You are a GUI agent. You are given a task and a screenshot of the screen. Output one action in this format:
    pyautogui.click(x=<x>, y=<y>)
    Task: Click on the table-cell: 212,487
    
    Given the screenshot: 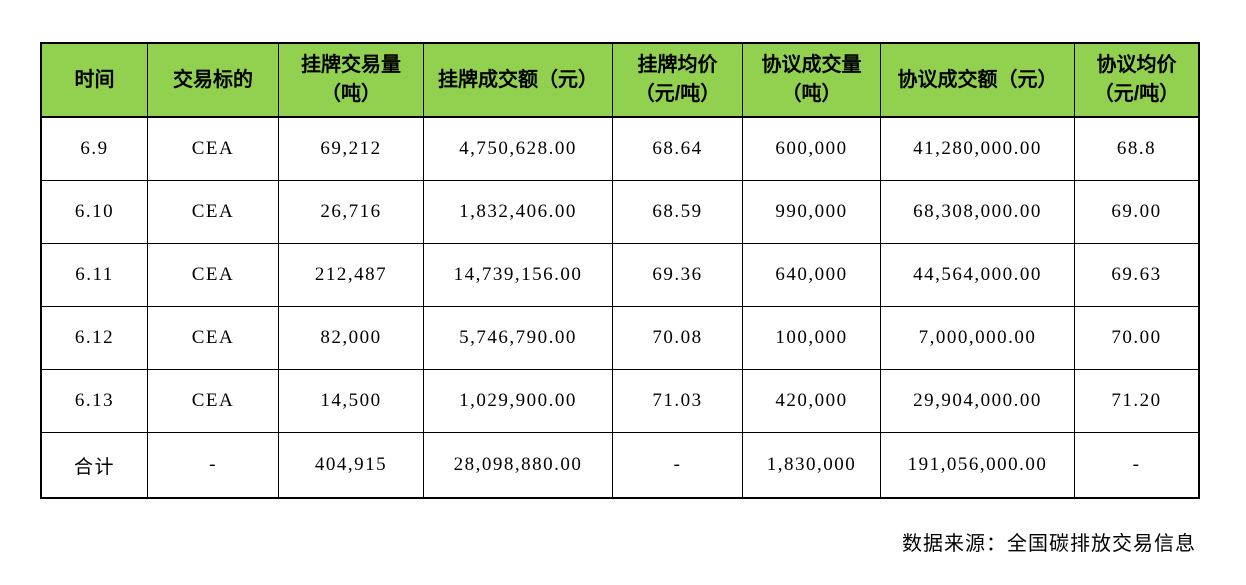 What is the action you would take?
    pyautogui.click(x=351, y=275)
    